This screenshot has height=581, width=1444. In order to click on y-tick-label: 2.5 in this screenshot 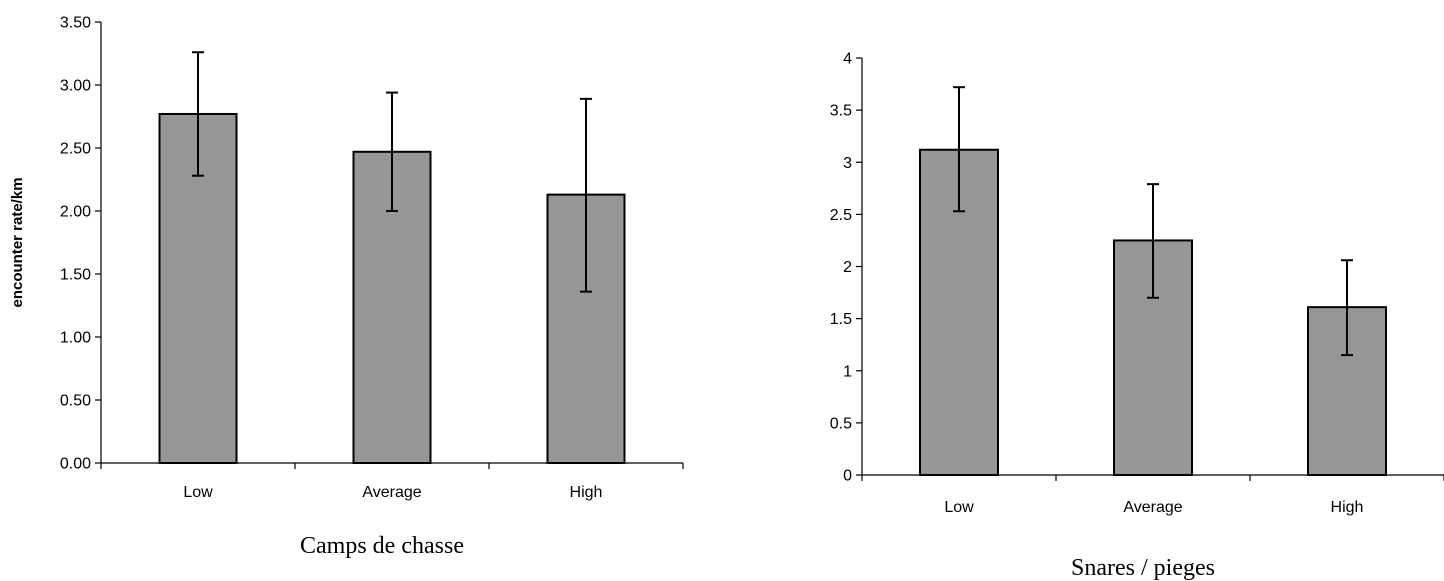, I will do `click(841, 215)`.